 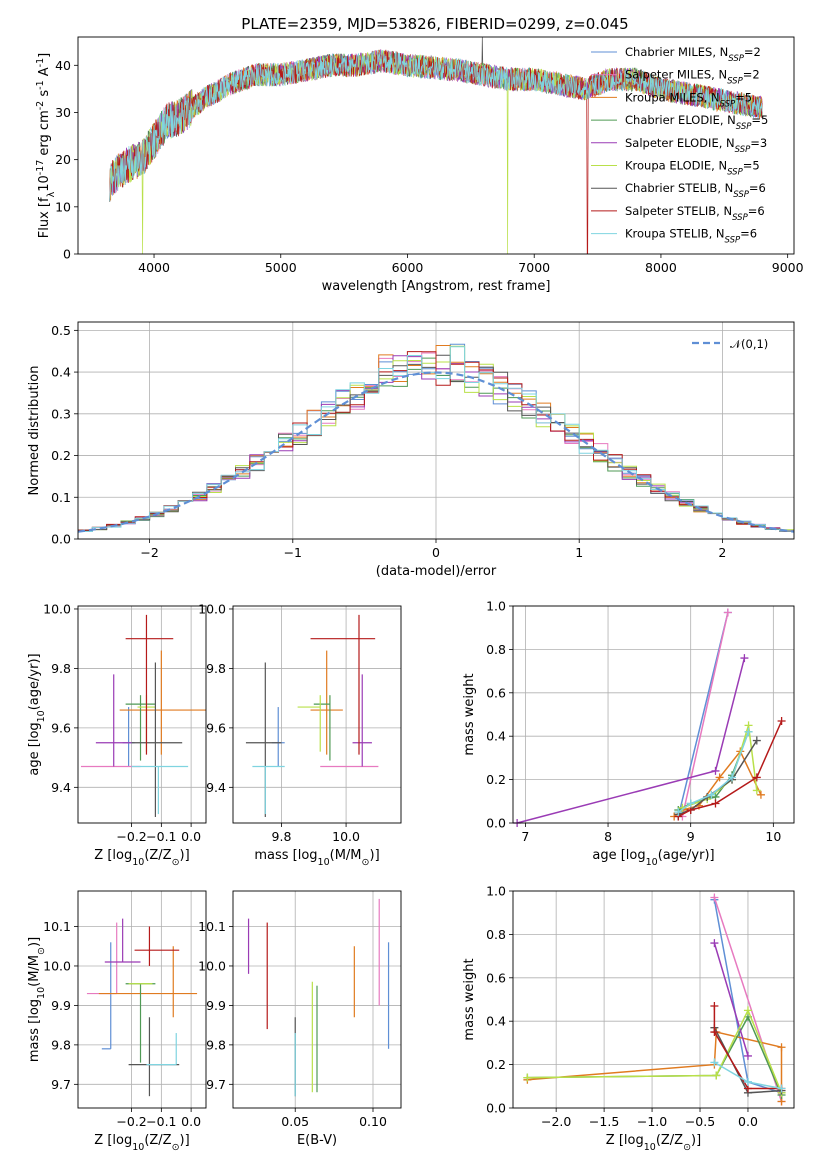 What do you see at coordinates (142, 714) in the screenshot?
I see `age-vs-Z-axes` at bounding box center [142, 714].